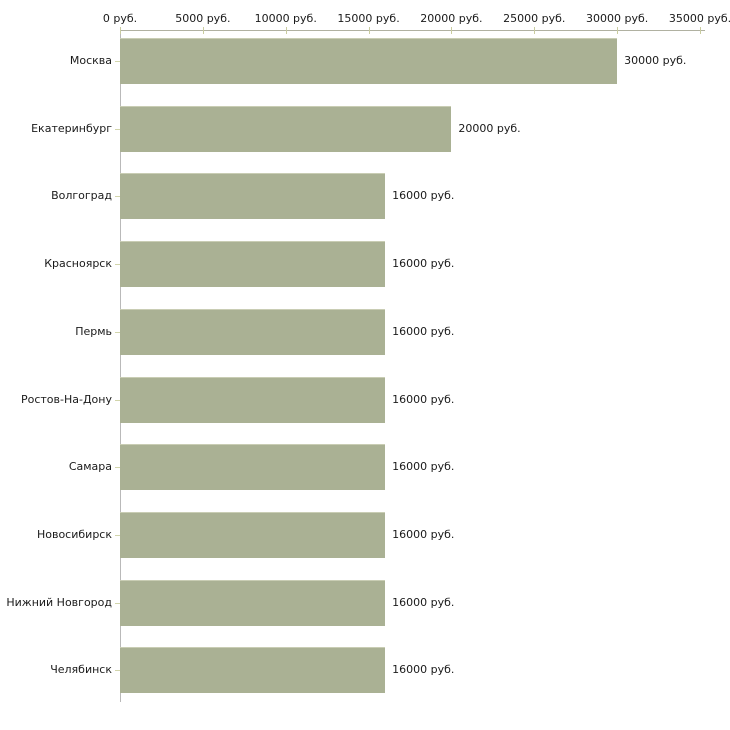 The width and height of the screenshot is (730, 730). I want to click on bar-row: Красноярск 16000 руб., so click(365, 271).